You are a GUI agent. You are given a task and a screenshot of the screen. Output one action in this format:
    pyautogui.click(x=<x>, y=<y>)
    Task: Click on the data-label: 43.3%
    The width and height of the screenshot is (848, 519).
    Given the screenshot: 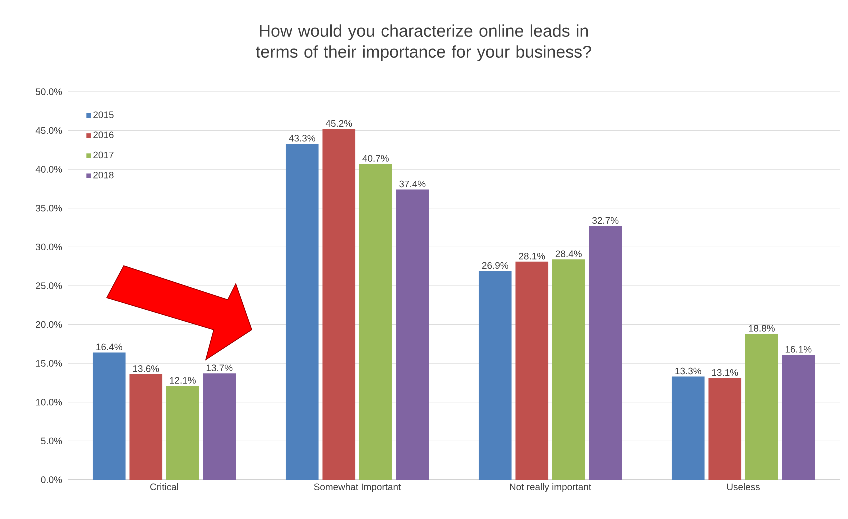 What is the action you would take?
    pyautogui.click(x=302, y=138)
    